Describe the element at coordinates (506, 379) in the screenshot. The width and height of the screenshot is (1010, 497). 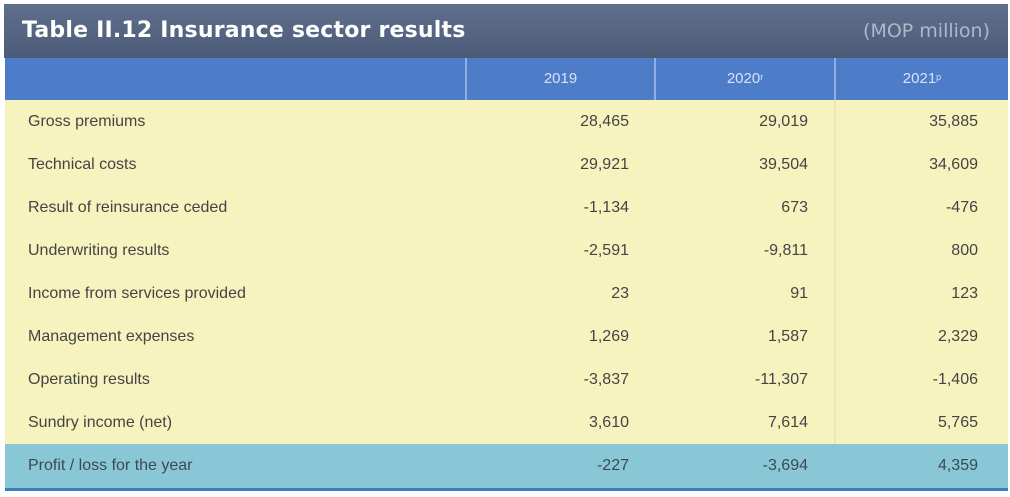
I see `table-row: Operating results -3,837 -11,307 -1,406` at that location.